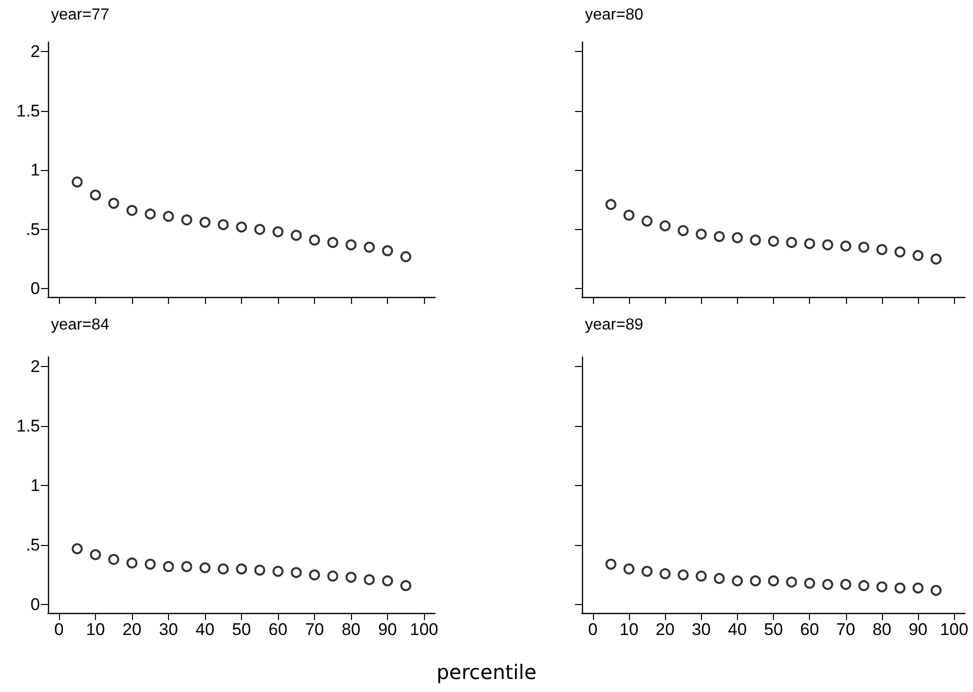 The width and height of the screenshot is (973, 692). I want to click on chart-title: year=80, so click(614, 15).